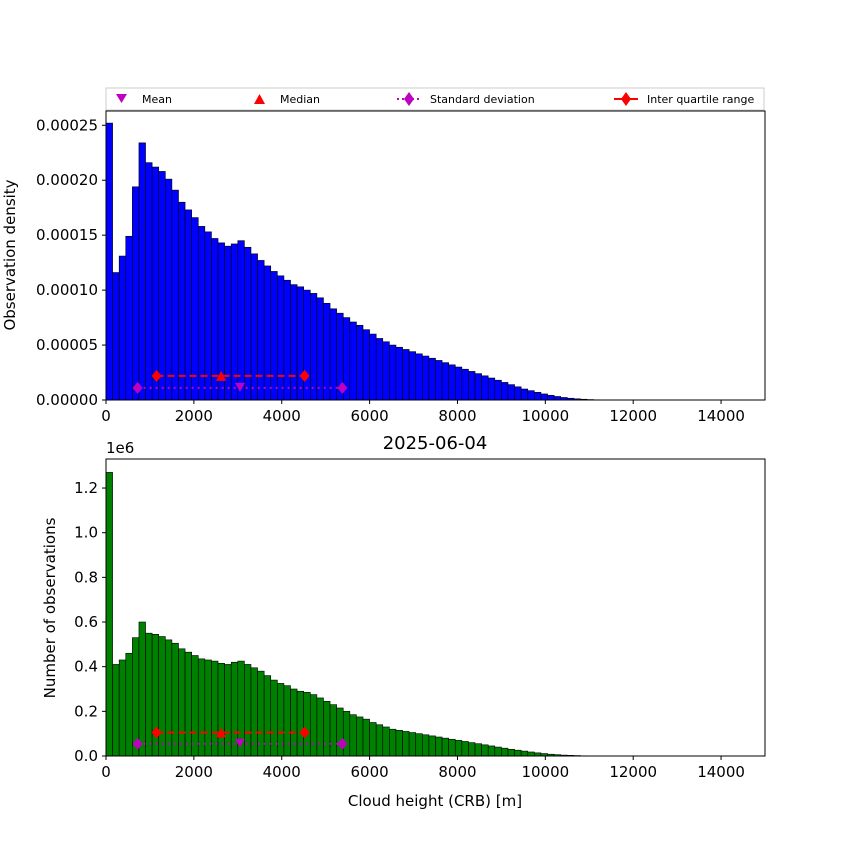 The height and width of the screenshot is (850, 850). What do you see at coordinates (144, 99) in the screenshot?
I see `legend-entry-mean: Mean` at bounding box center [144, 99].